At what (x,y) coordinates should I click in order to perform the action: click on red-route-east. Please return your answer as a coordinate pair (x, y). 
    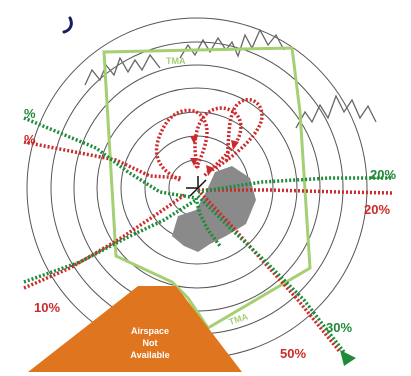
    Looking at the image, I should click on (295, 191).